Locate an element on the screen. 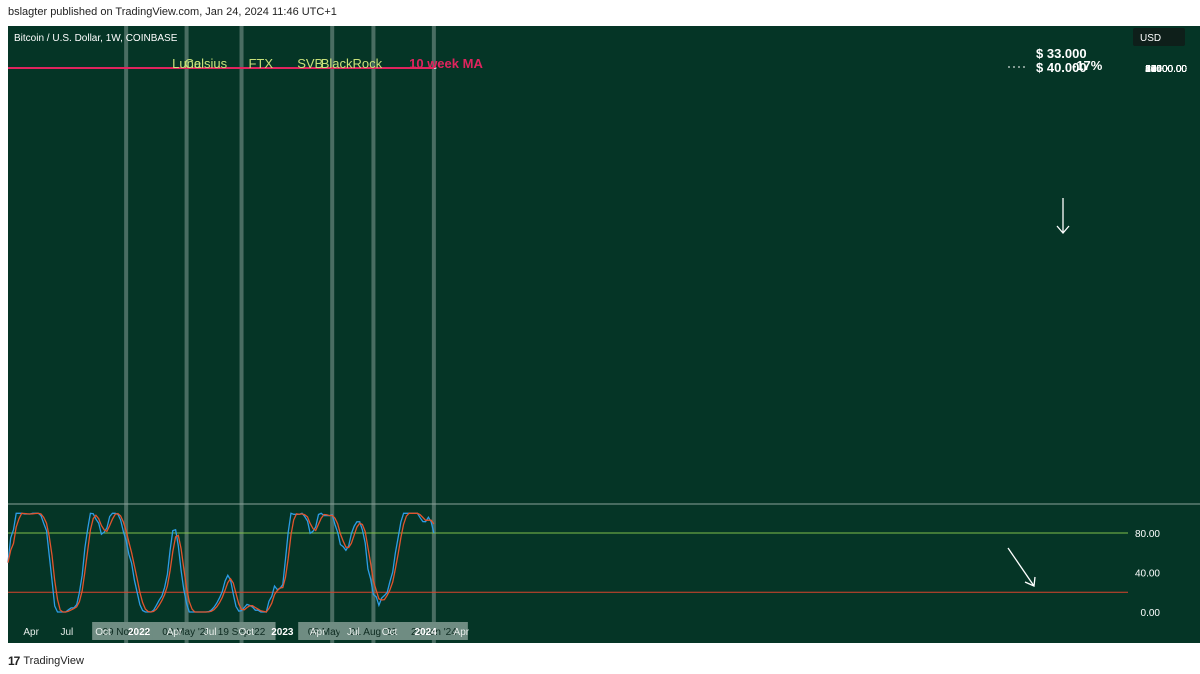 The height and width of the screenshot is (674, 1200). vertical-marker-label: 02 May '22 is located at coordinates (186, 632).